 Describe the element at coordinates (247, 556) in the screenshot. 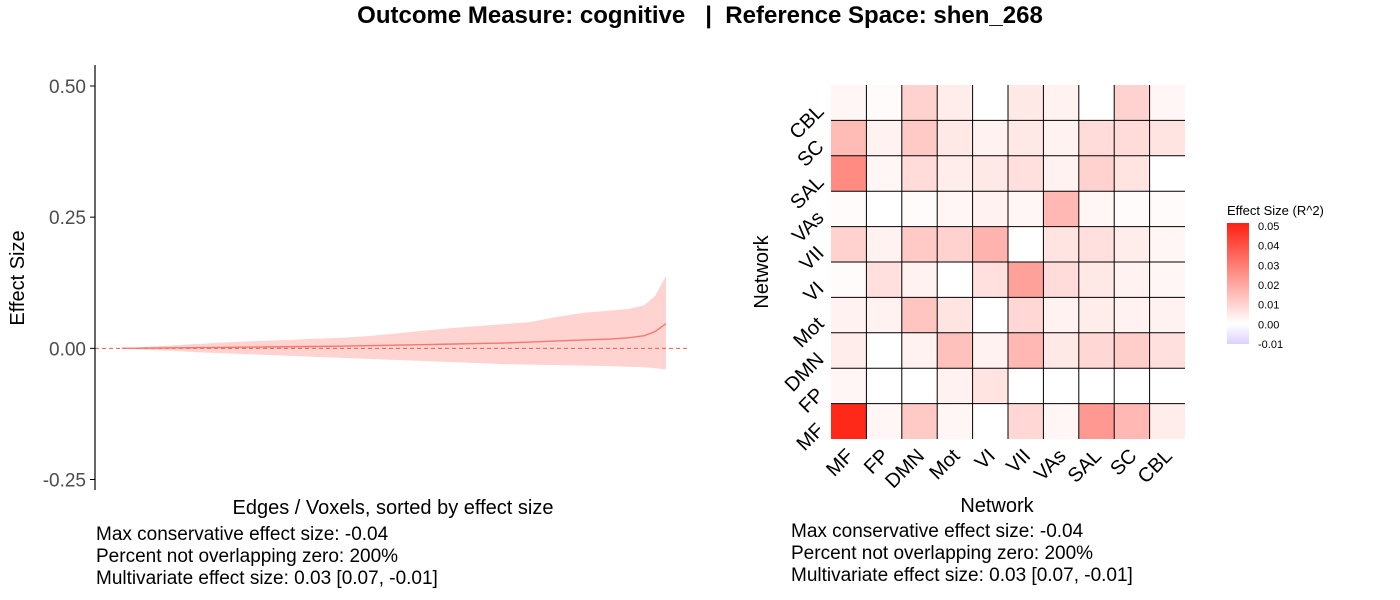

I see `stats-left-line2: Percent not overlapping zero: 200%` at that location.